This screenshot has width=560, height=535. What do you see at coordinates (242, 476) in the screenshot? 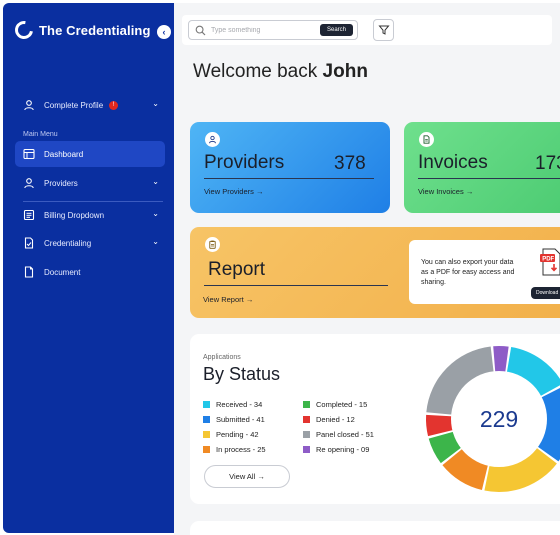
I see `view-all-label: View All` at bounding box center [242, 476].